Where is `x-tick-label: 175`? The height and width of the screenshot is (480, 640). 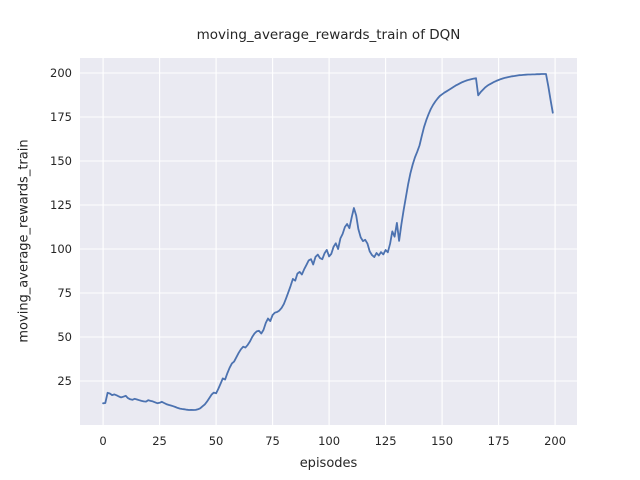 x-tick-label: 175 is located at coordinates (498, 441).